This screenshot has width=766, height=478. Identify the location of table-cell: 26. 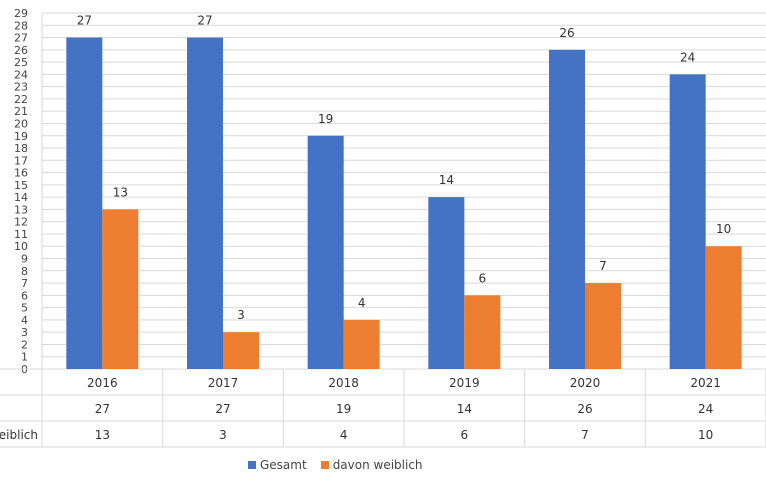
(584, 409).